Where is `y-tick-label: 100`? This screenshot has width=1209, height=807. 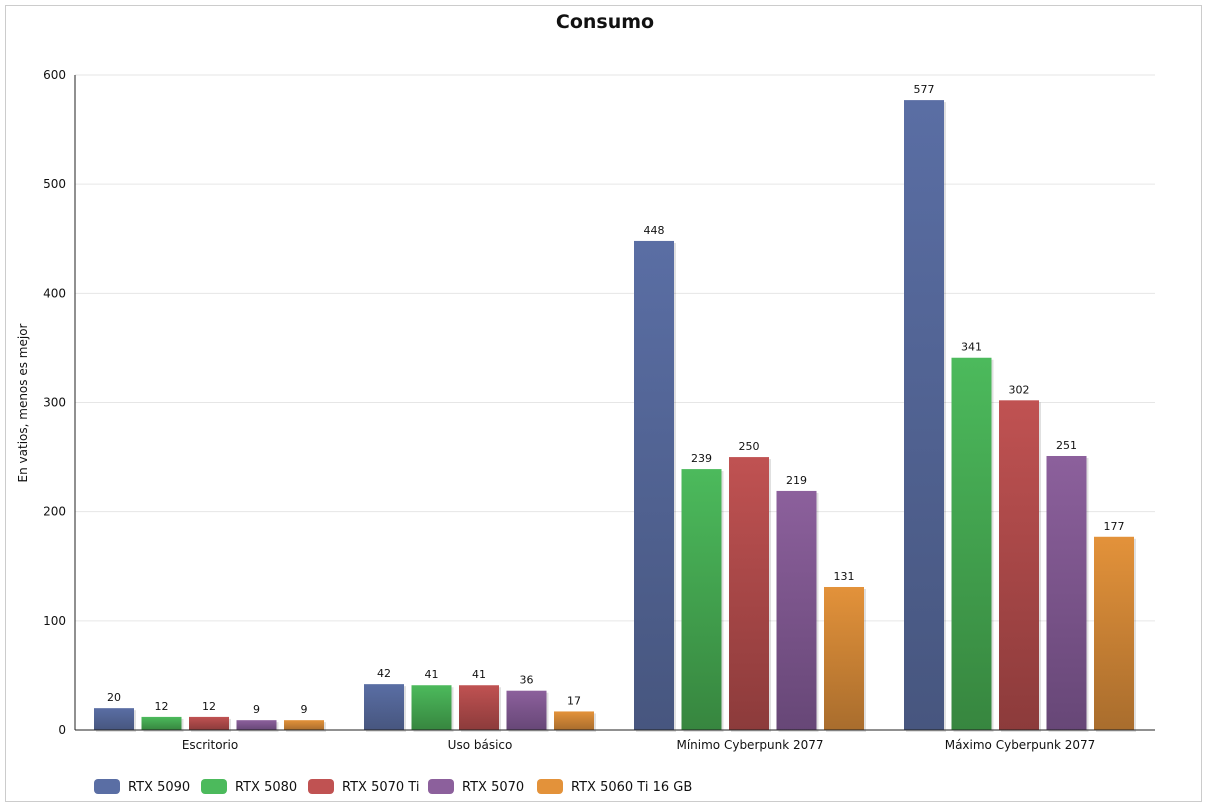
y-tick-label: 100 is located at coordinates (54, 621).